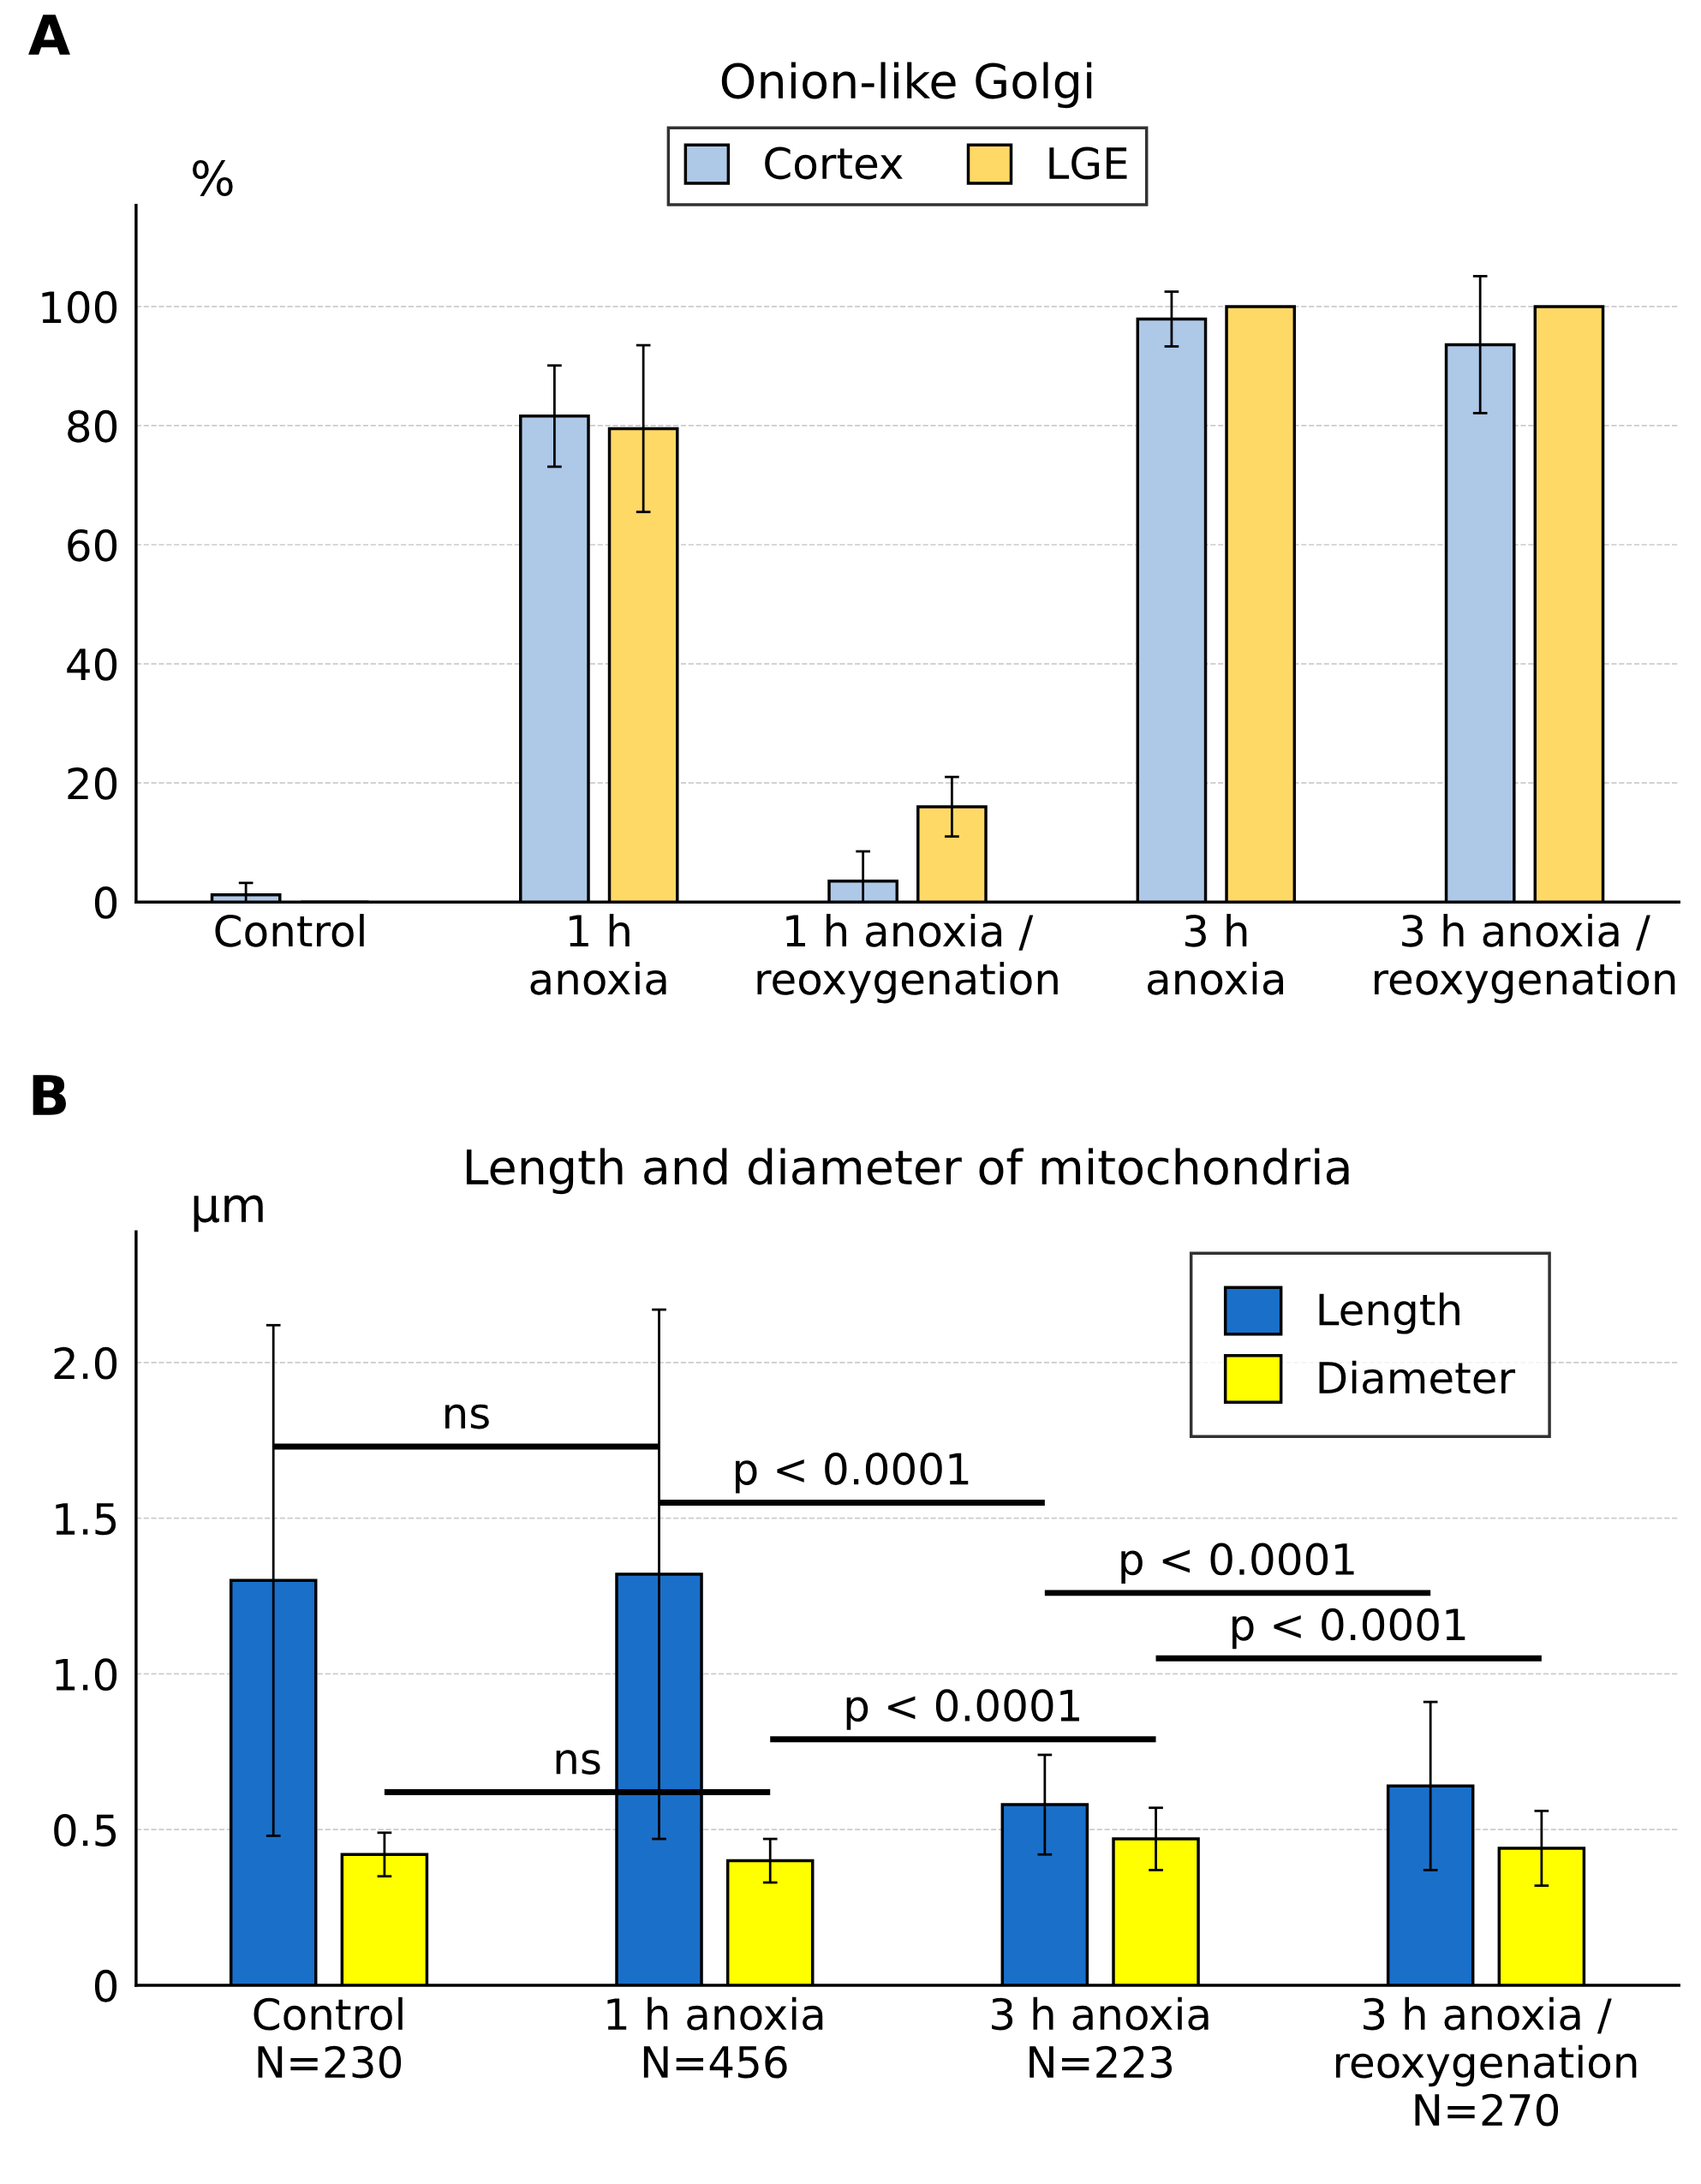  I want to click on y-tick-label: 100, so click(79, 307).